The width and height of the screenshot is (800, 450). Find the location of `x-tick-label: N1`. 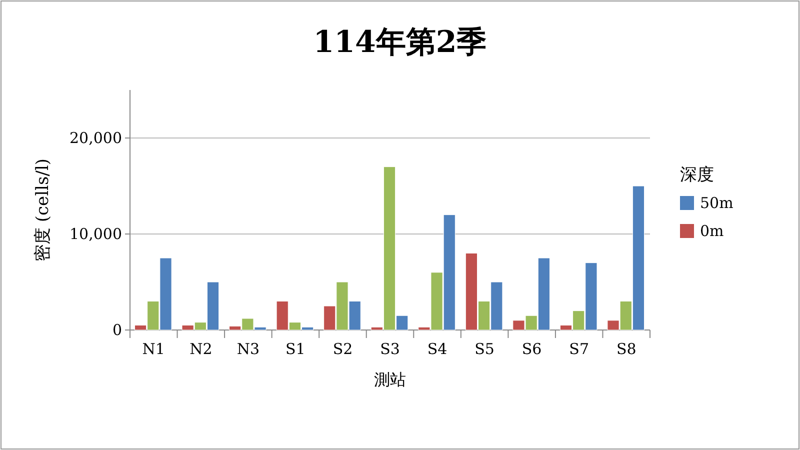

x-tick-label: N1 is located at coordinates (153, 349).